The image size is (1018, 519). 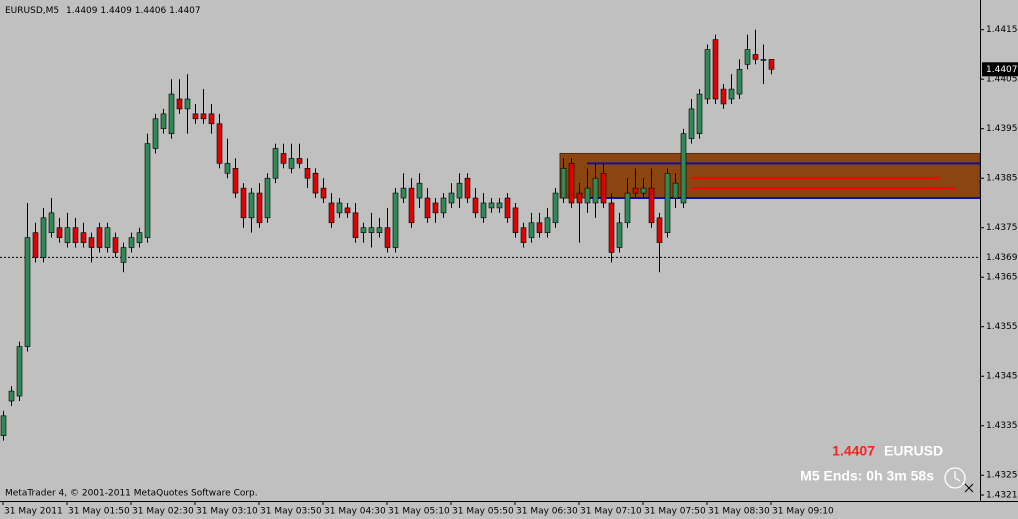 I want to click on current-price-box, so click(x=1000, y=69).